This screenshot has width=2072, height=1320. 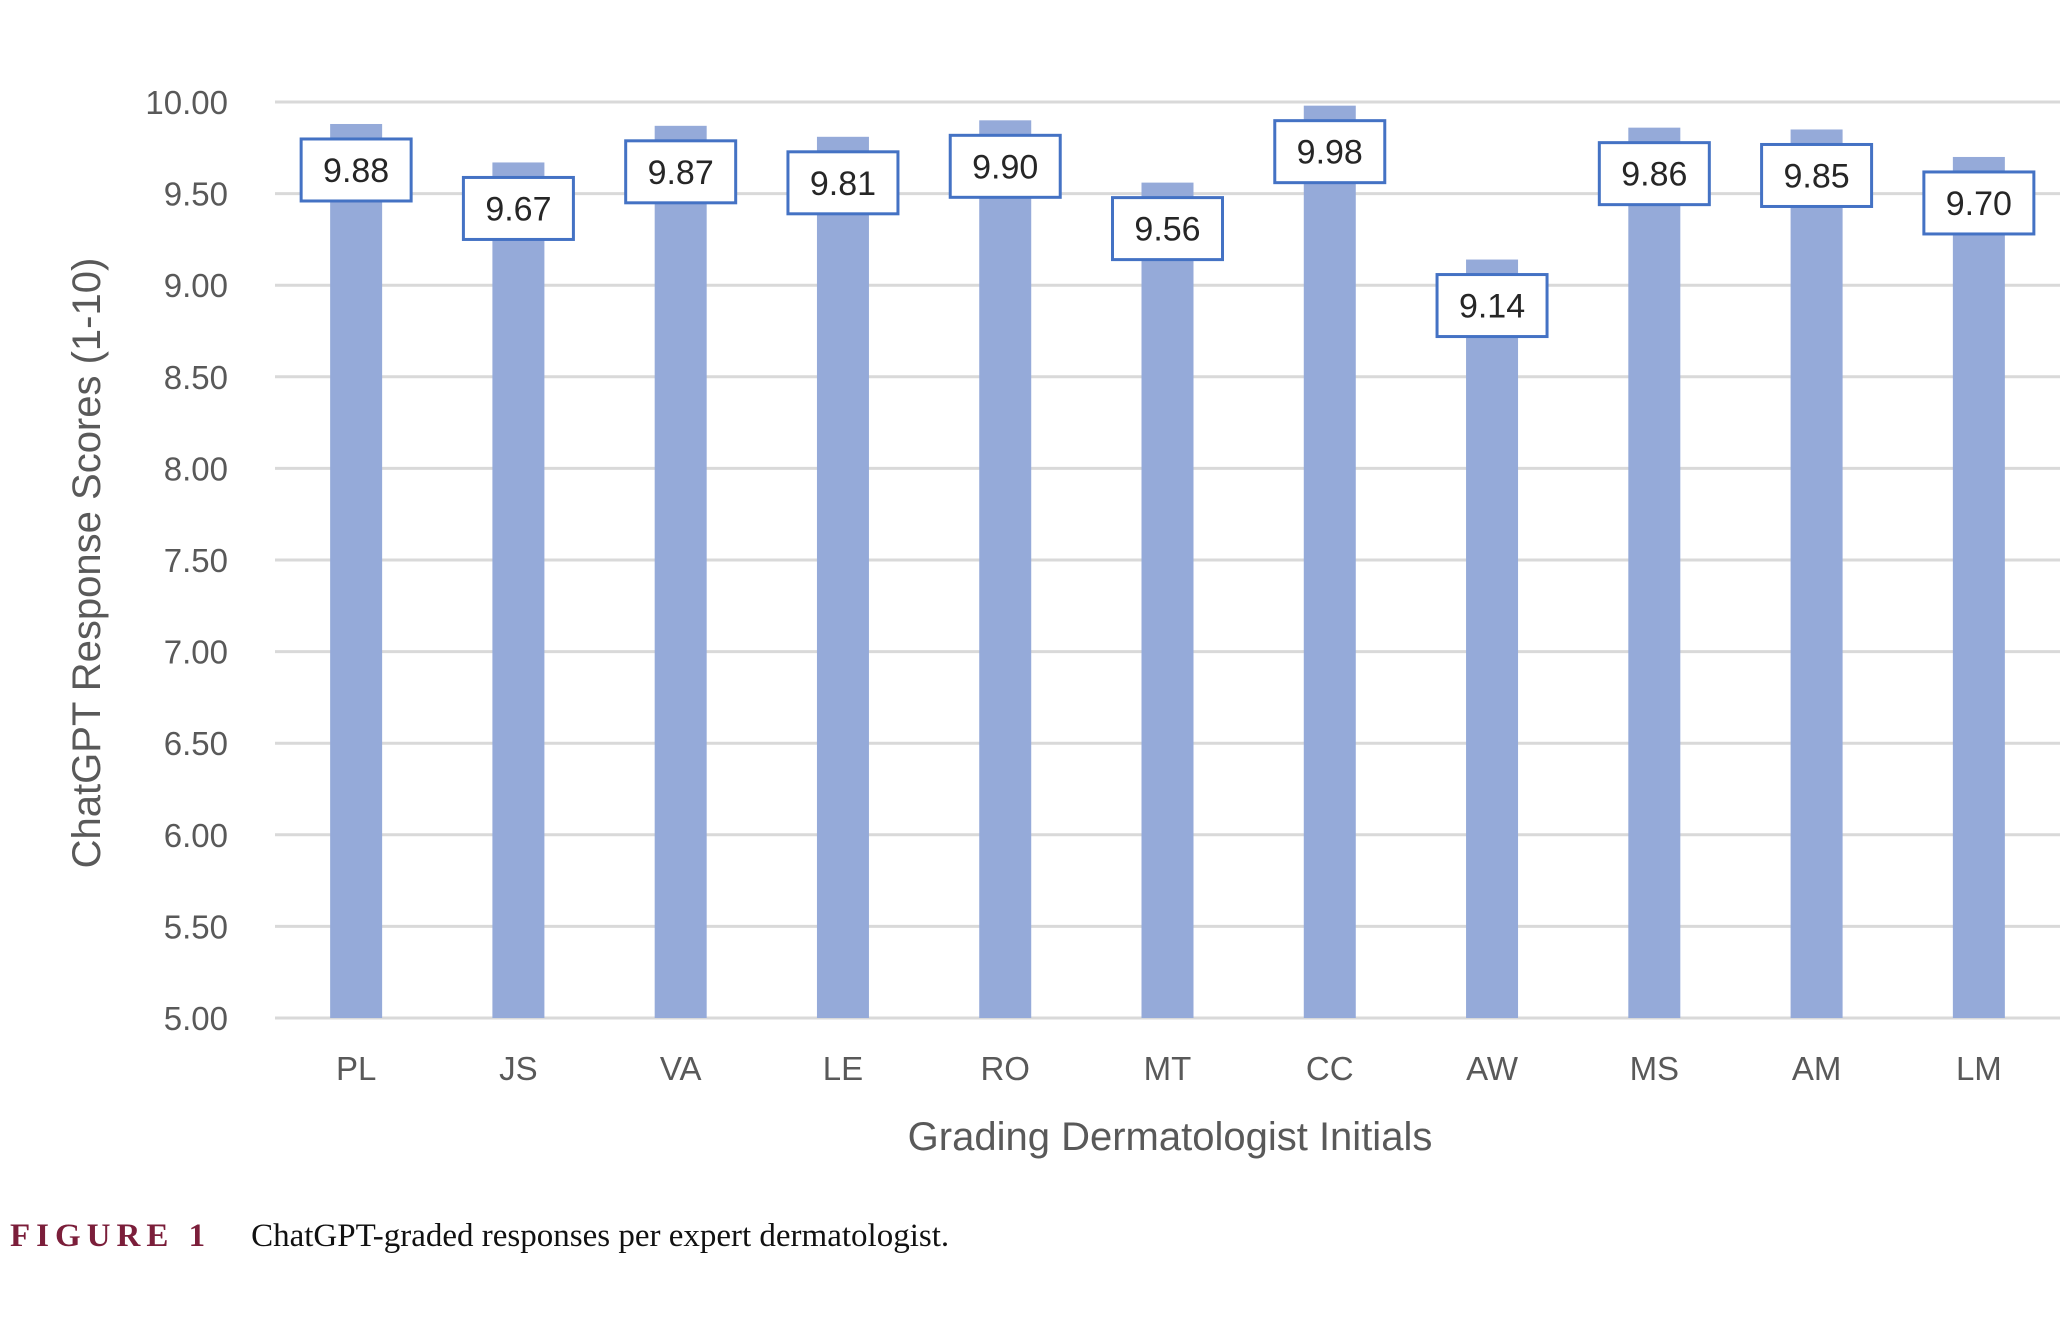 I want to click on data-label: 9.86, so click(x=1654, y=175).